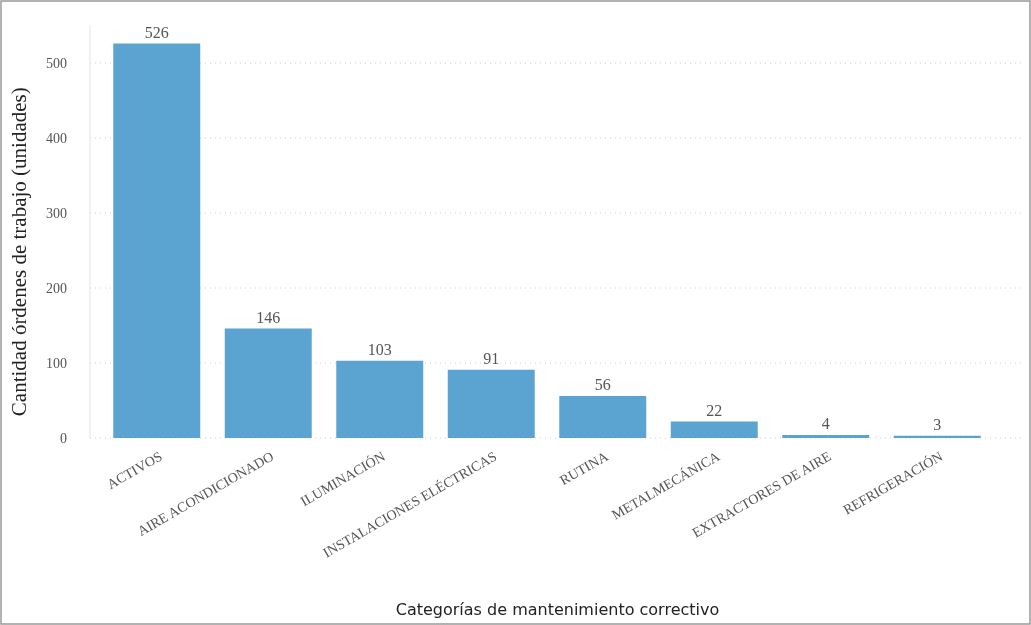 This screenshot has height=625, width=1031. What do you see at coordinates (379, 349) in the screenshot?
I see `data-label: 103` at bounding box center [379, 349].